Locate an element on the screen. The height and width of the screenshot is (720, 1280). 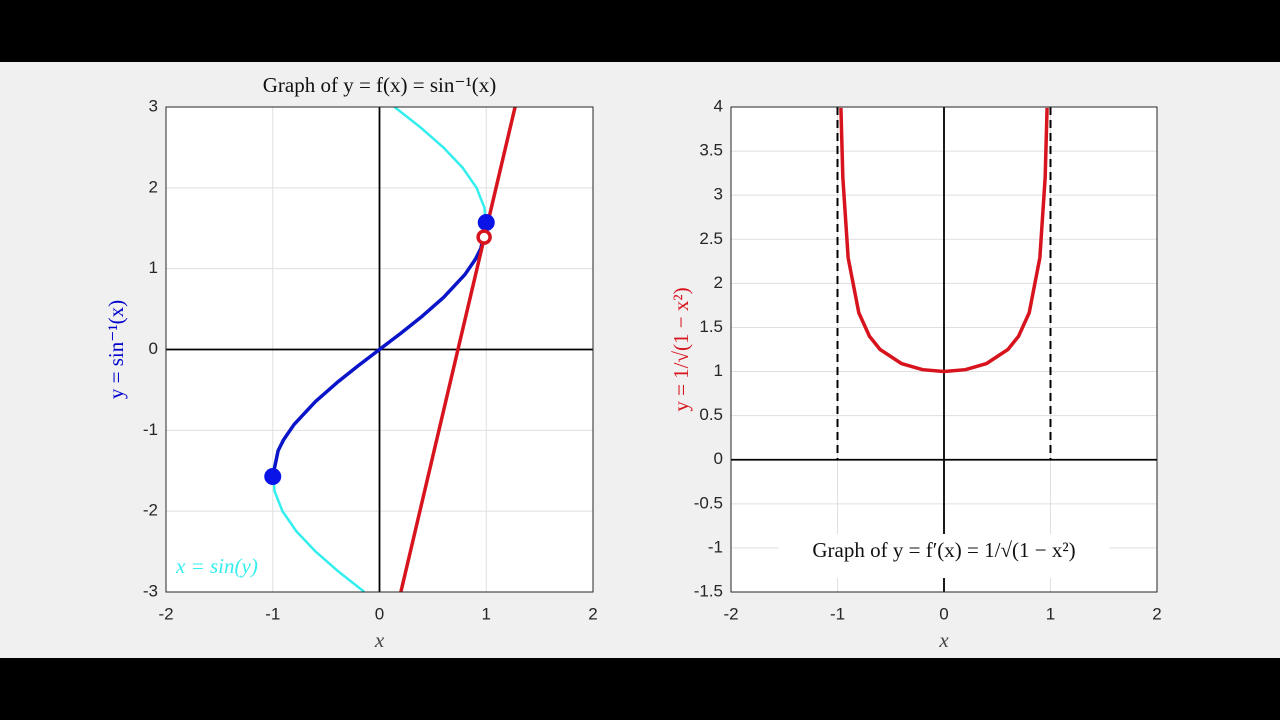
y-tick-label: -3 is located at coordinates (150, 590).